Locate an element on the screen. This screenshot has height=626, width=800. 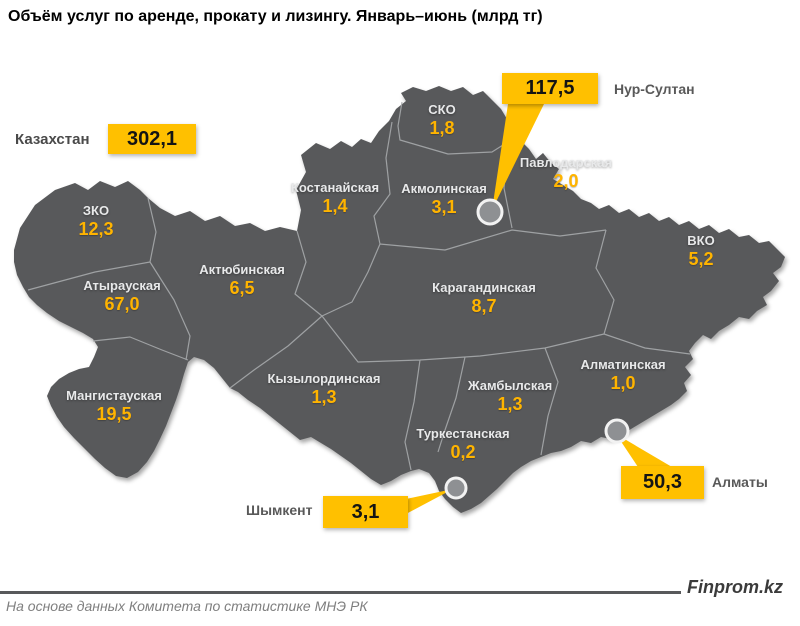
brand-logo: Finprom.kz is located at coordinates (735, 587).